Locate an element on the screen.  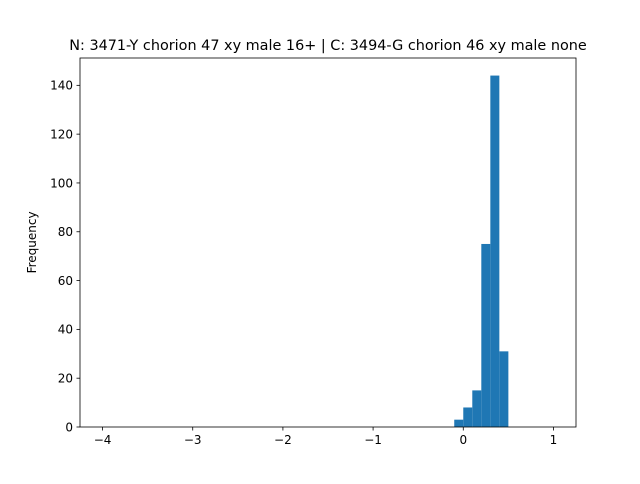
bars-group is located at coordinates (481, 251).